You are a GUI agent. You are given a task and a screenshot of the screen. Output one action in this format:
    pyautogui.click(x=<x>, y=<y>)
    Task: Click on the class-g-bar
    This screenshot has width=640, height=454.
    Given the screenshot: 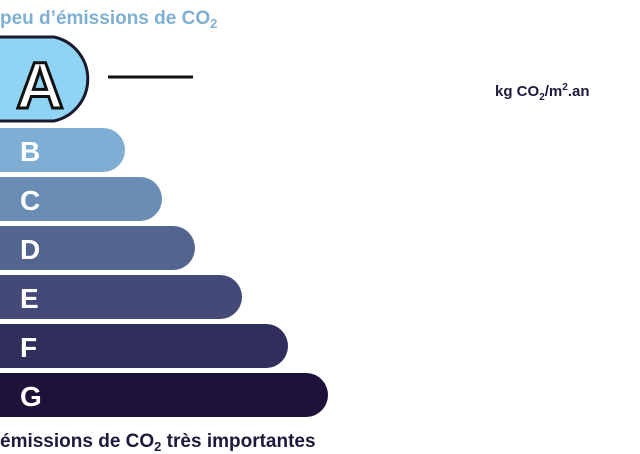 What is the action you would take?
    pyautogui.click(x=164, y=395)
    